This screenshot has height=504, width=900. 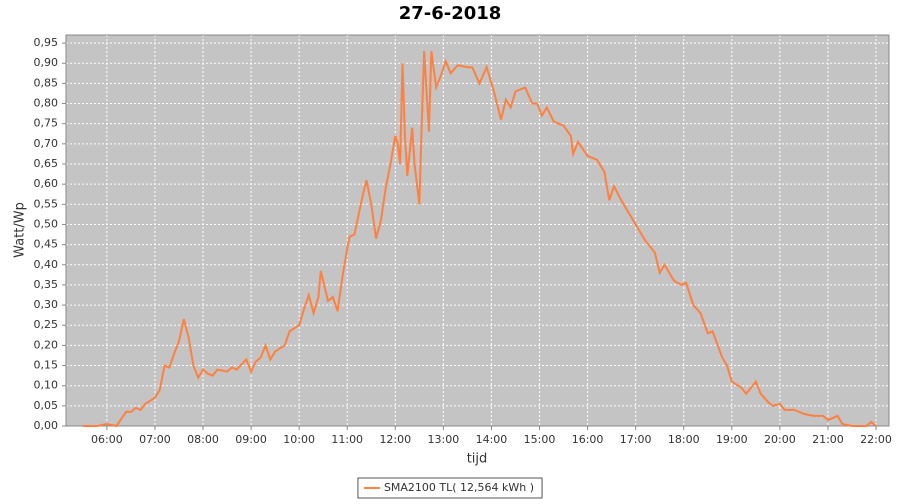 I want to click on legend-label: SMA2100 TL( 12,564 kWh ), so click(x=459, y=487).